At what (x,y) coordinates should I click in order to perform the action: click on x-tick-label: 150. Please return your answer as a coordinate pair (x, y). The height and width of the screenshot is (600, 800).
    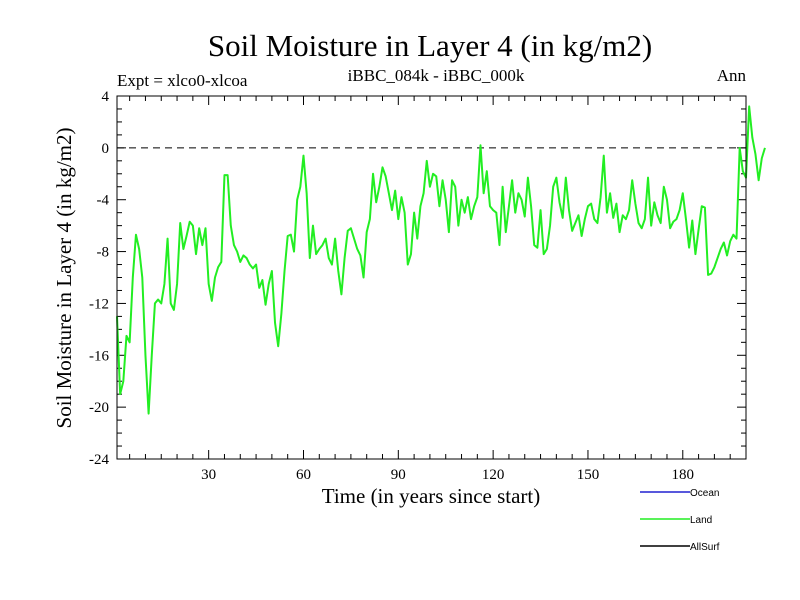
    Looking at the image, I should click on (588, 475).